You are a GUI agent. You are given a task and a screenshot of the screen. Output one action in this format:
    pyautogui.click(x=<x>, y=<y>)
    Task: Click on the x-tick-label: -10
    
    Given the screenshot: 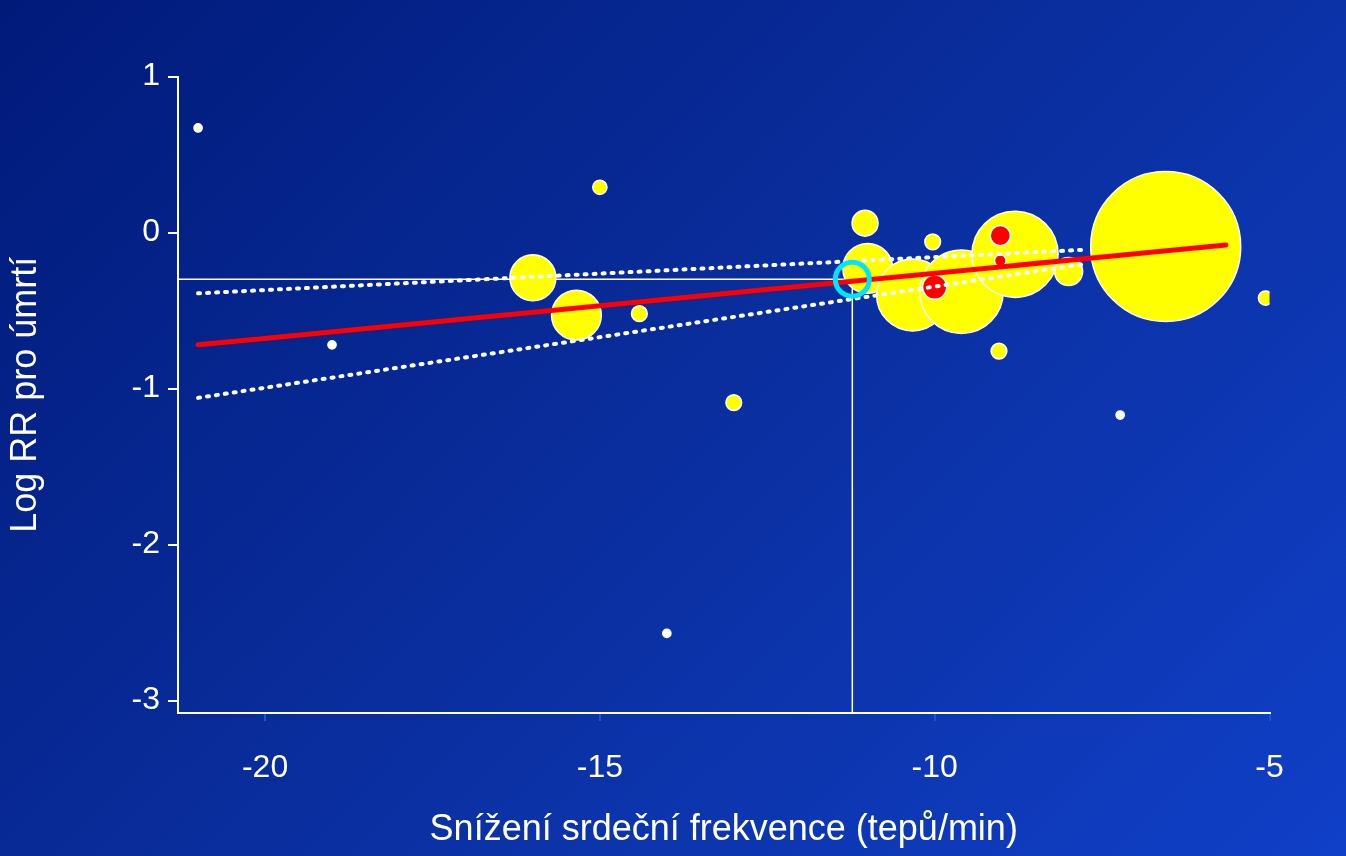 What is the action you would take?
    pyautogui.click(x=934, y=766)
    